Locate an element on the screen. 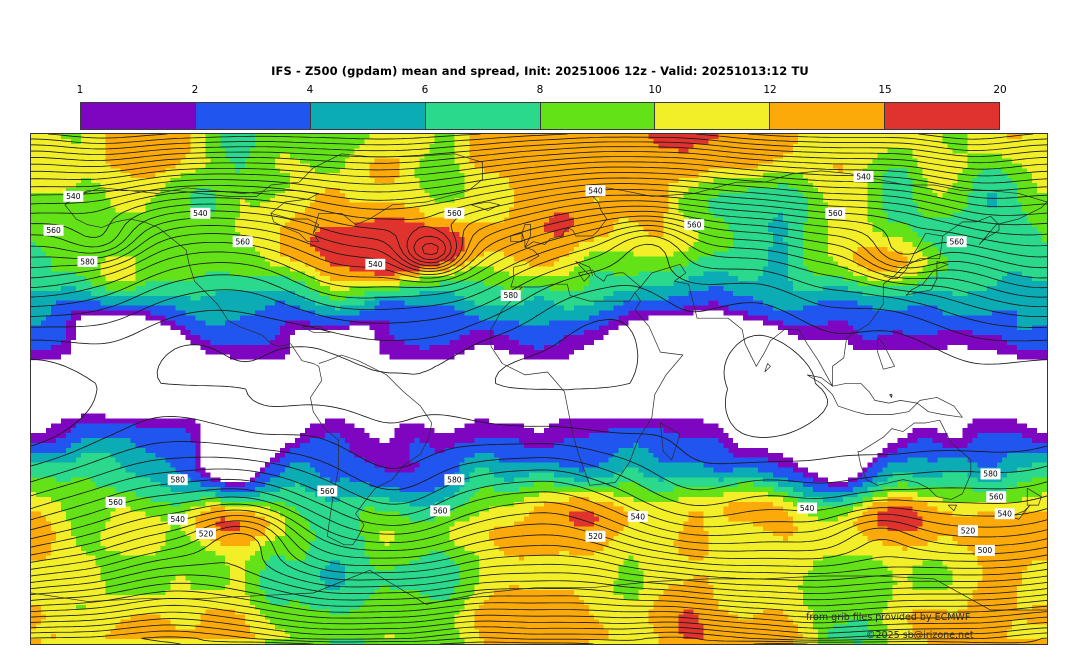  credit-copyright: ©2025 sb@irizone.net is located at coordinates (920, 635).